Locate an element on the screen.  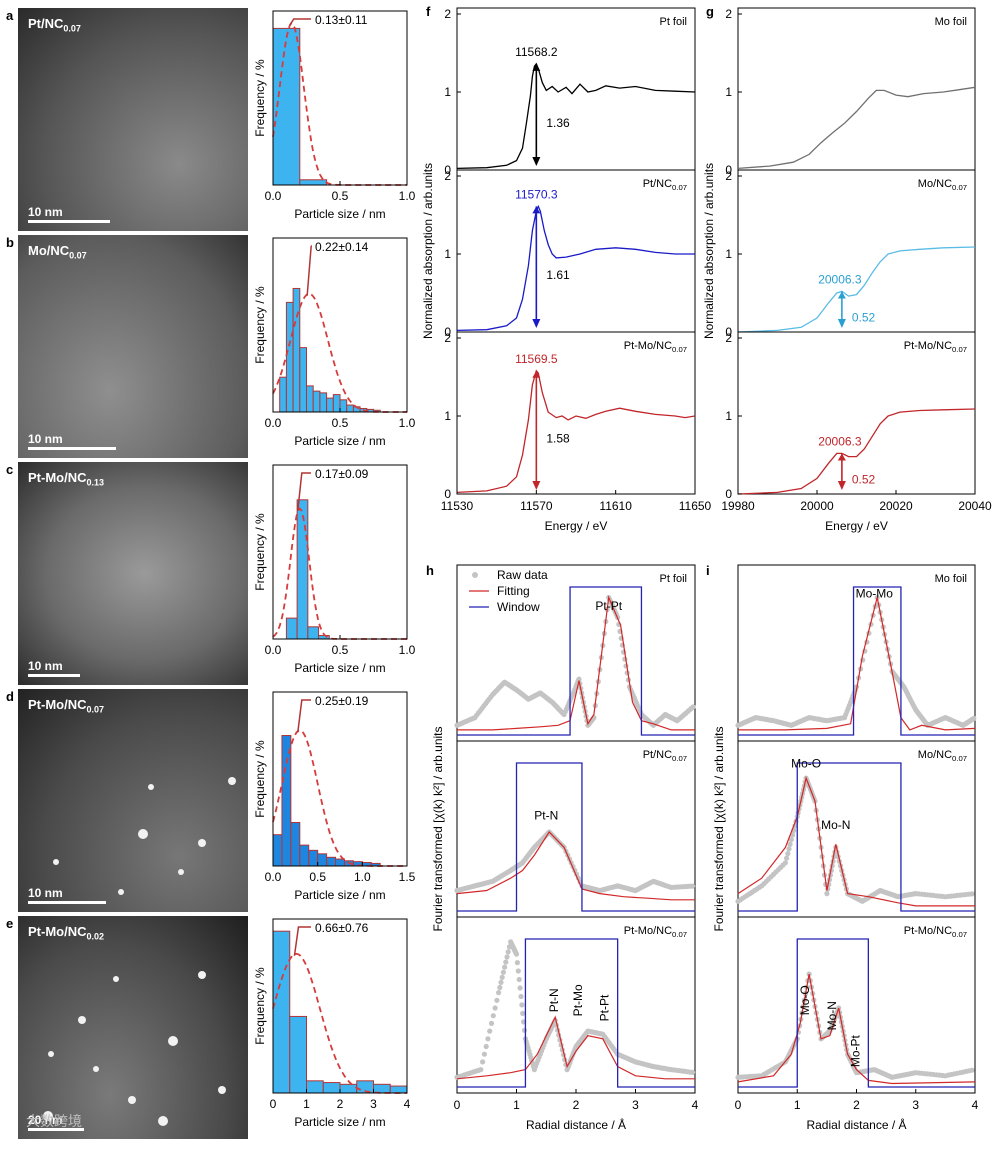
shell-label: Pt-N is located at coordinates (546, 816).